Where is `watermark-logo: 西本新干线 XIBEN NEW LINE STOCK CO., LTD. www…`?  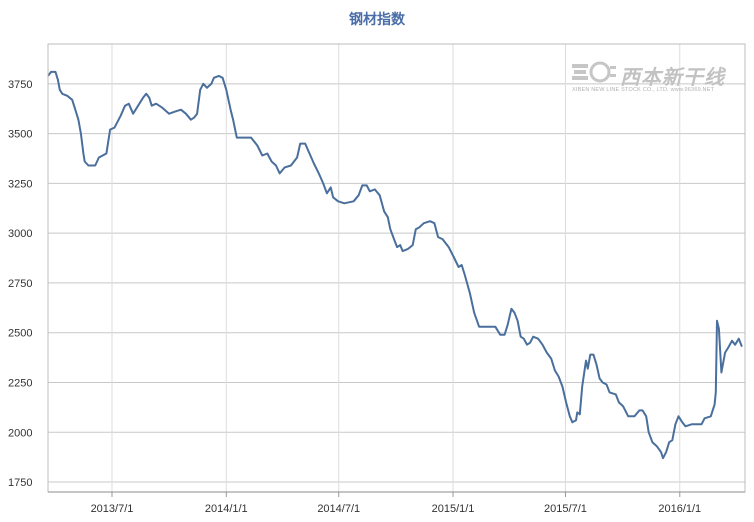
watermark-logo: 西本新干线 XIBEN NEW LINE STOCK CO., LTD. www… is located at coordinates (656, 78).